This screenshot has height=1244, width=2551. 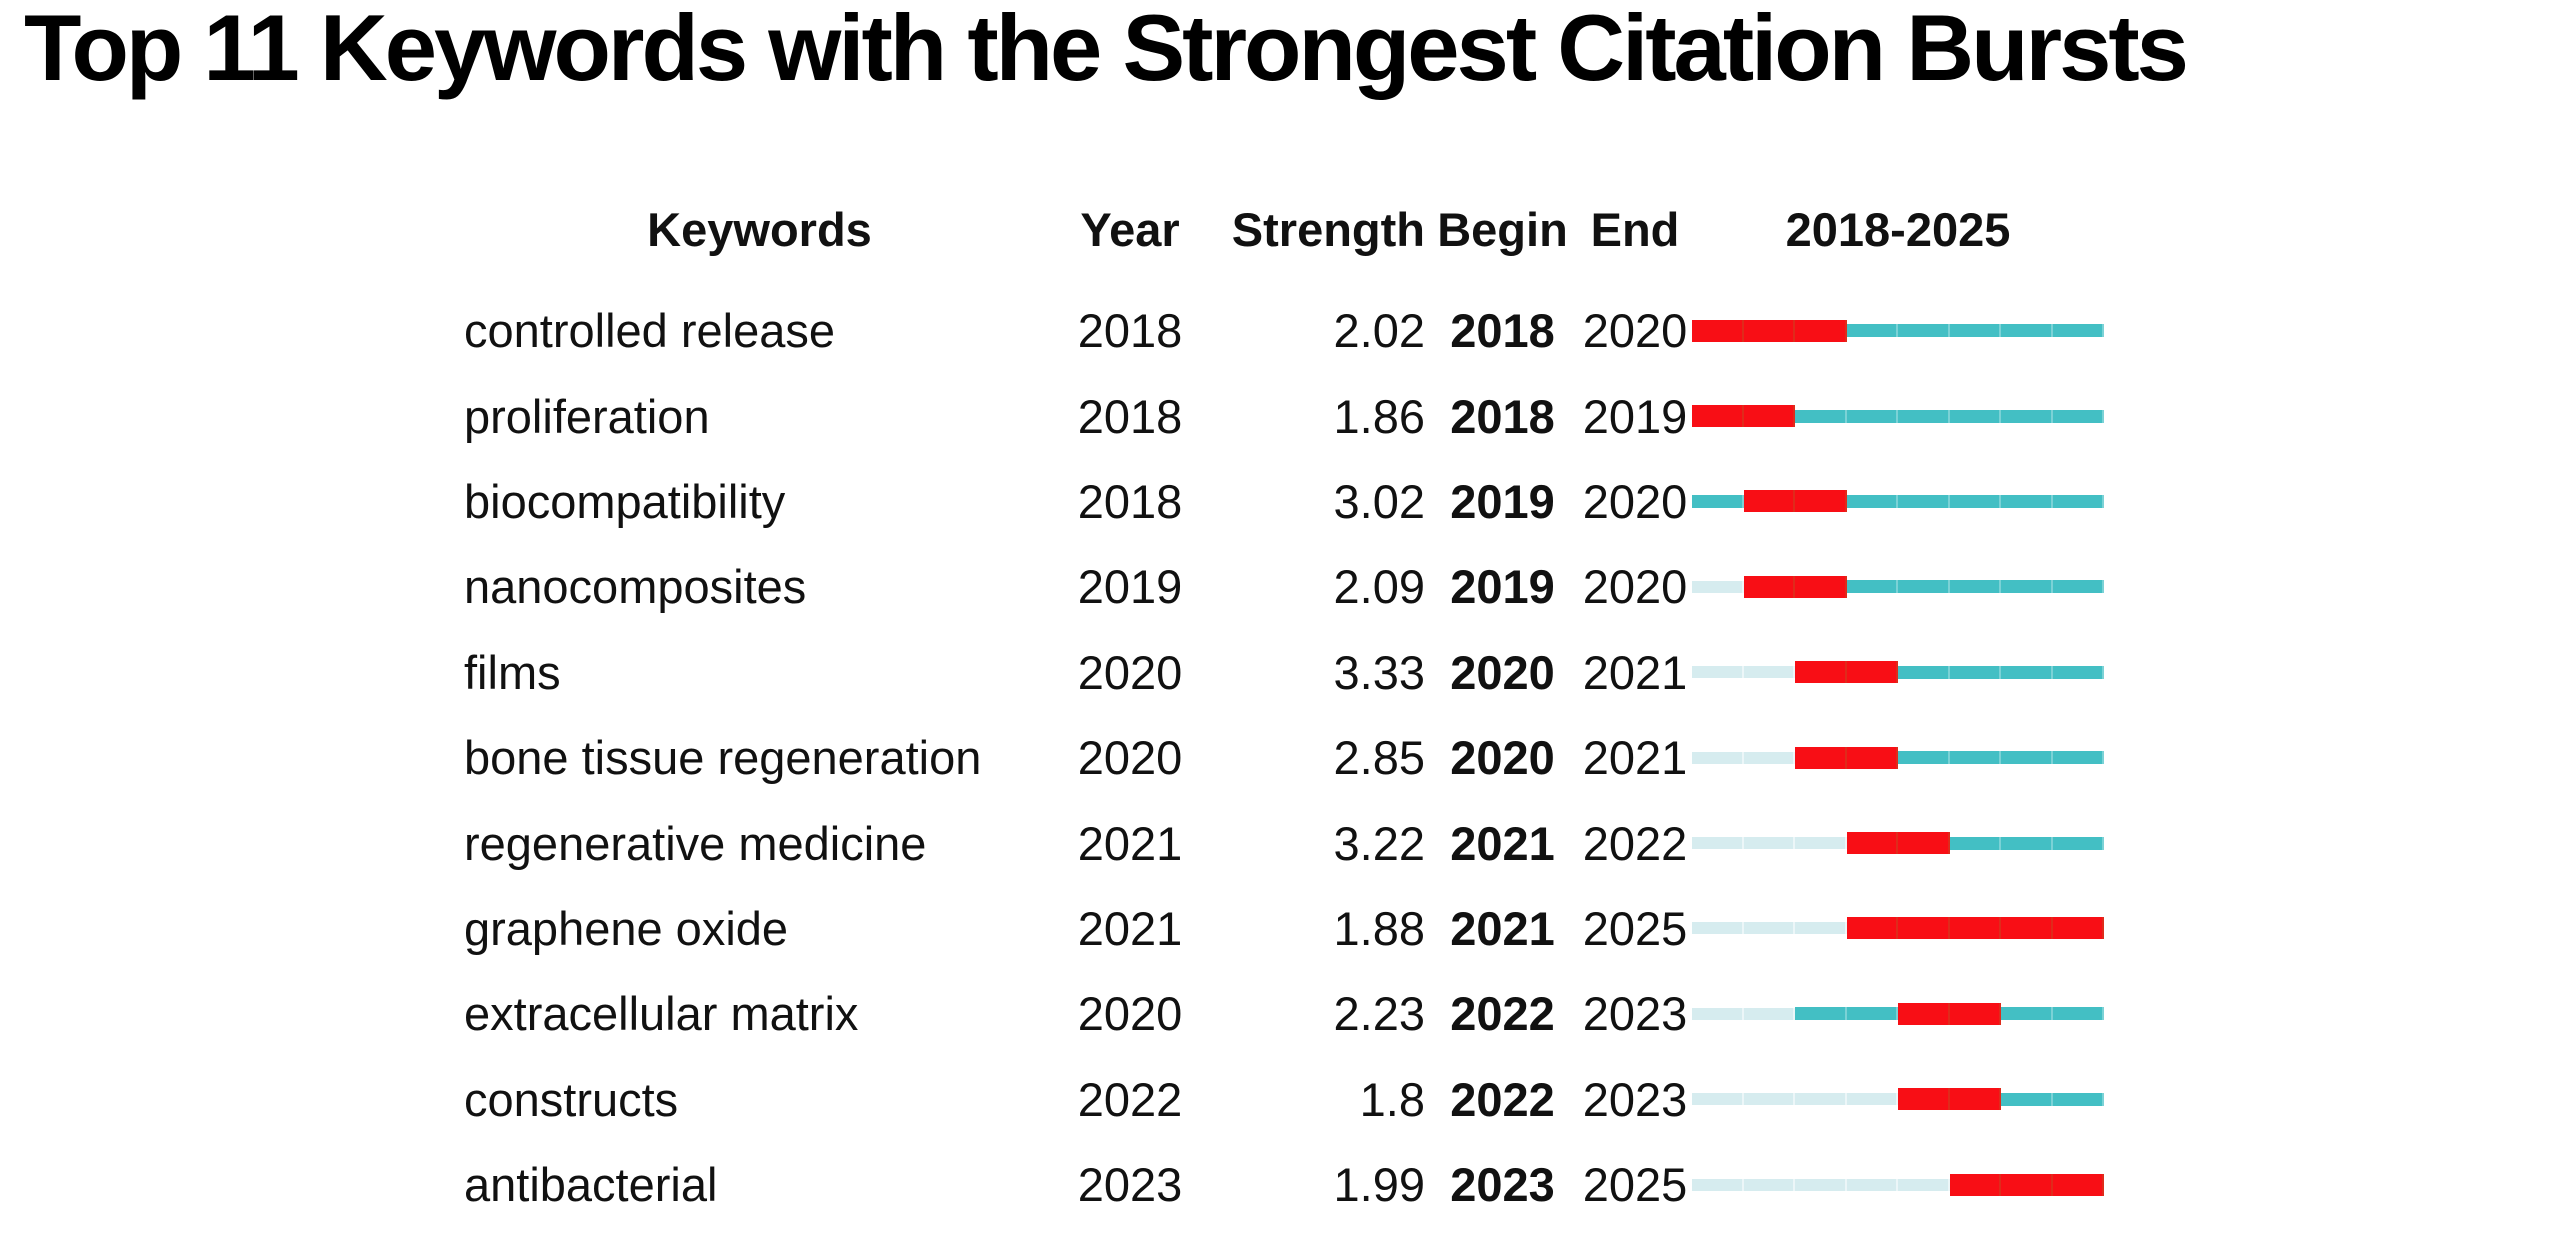 What do you see at coordinates (1130, 1185) in the screenshot?
I see `year-value: 2023` at bounding box center [1130, 1185].